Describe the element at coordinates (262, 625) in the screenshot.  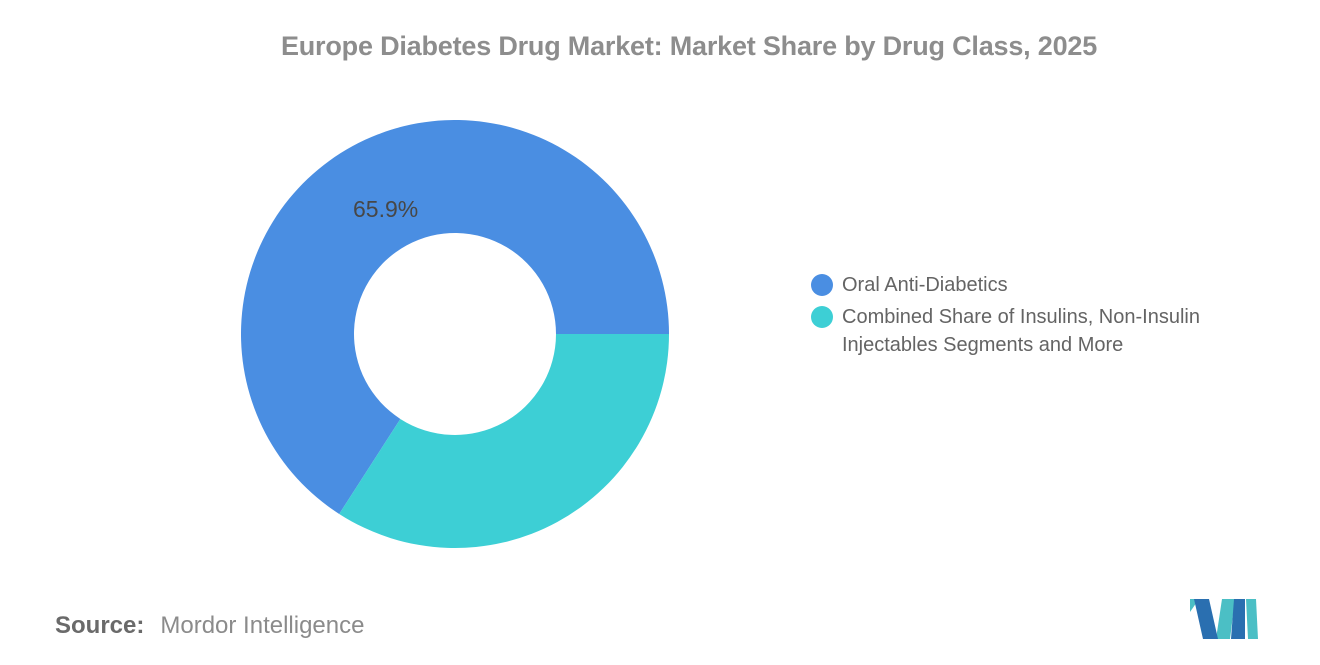
I see `source-name: Mordor Intelligence` at that location.